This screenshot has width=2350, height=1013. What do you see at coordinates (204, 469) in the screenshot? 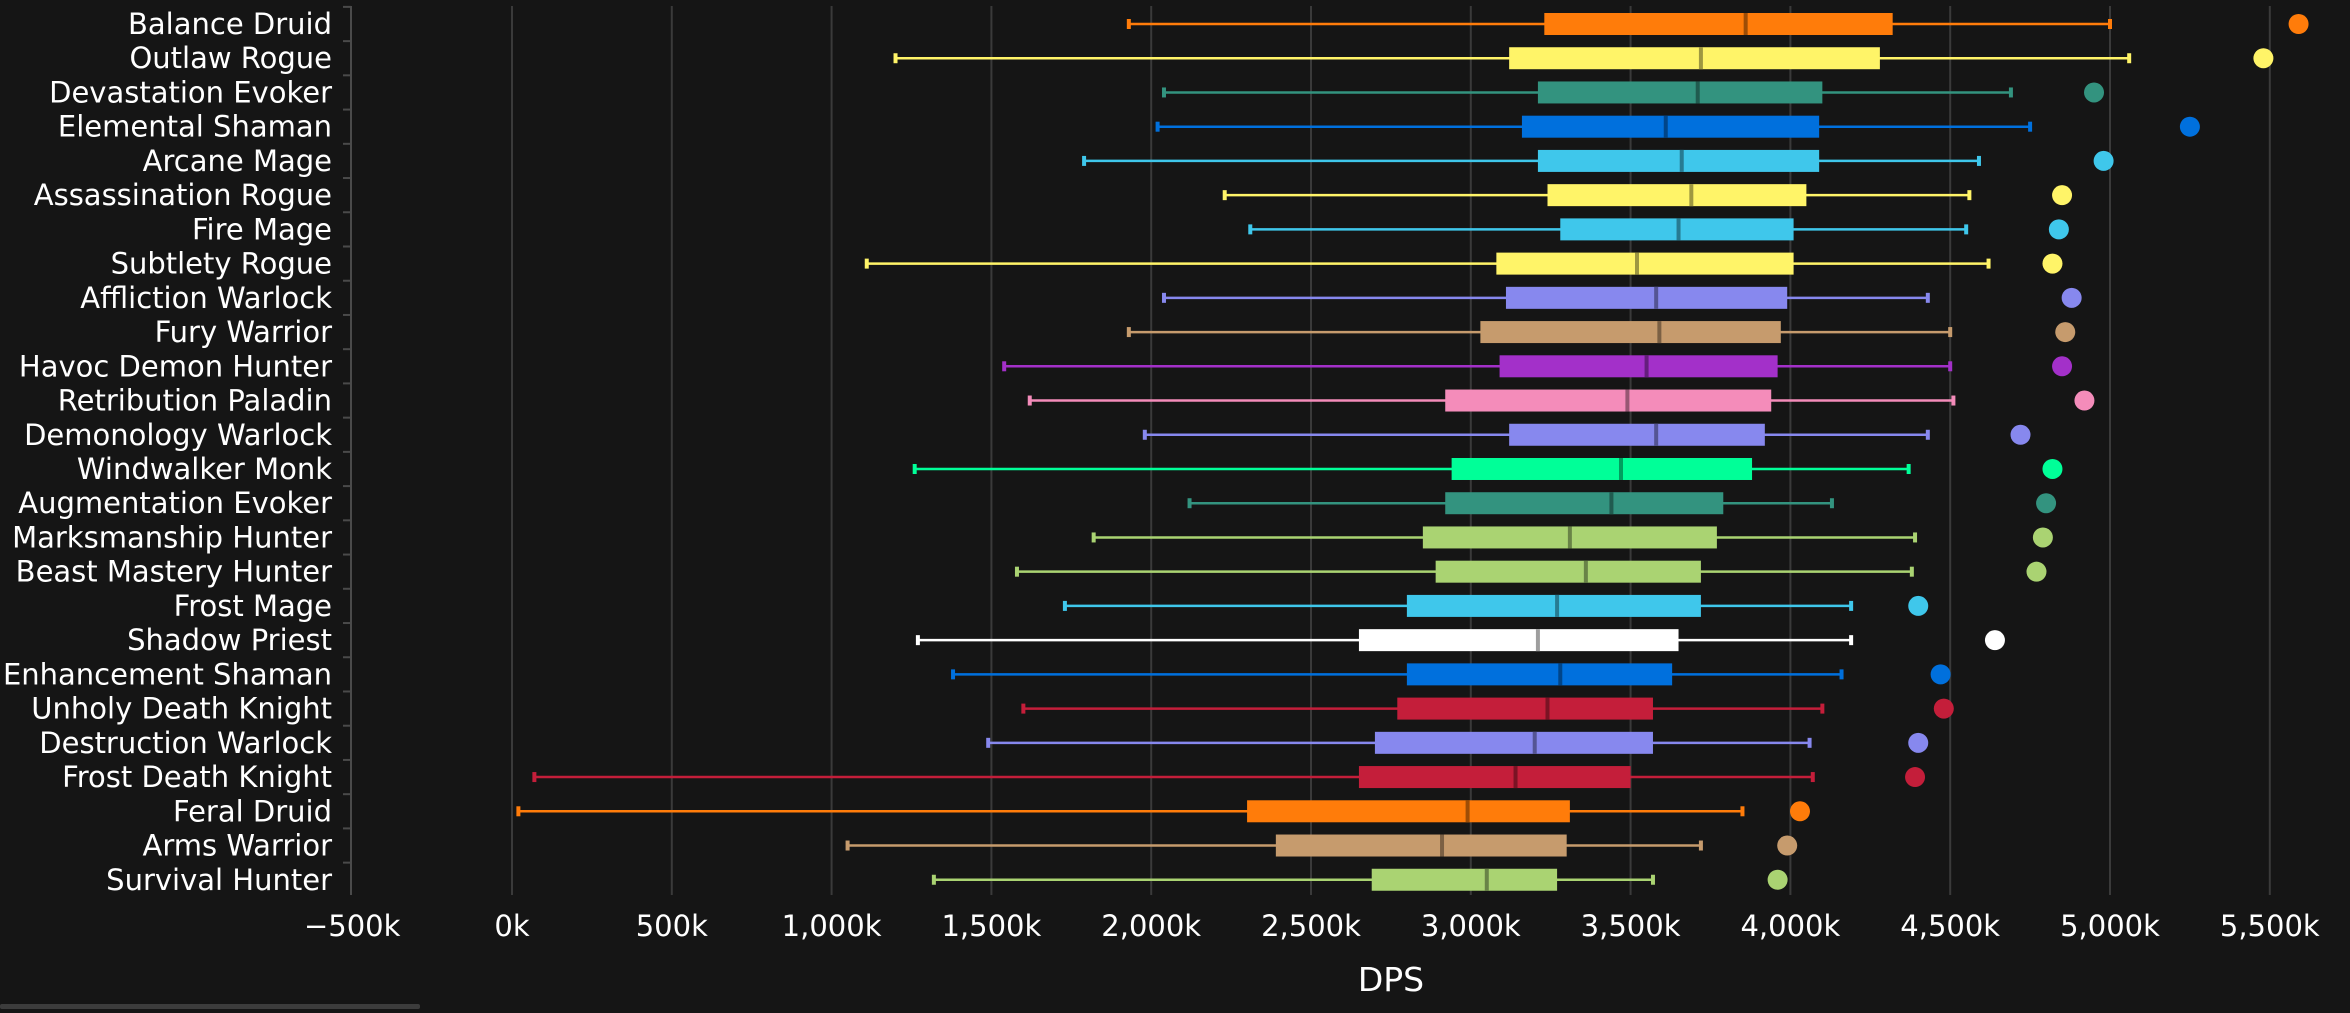
I see `category-label: Windwalker Monk` at bounding box center [204, 469].